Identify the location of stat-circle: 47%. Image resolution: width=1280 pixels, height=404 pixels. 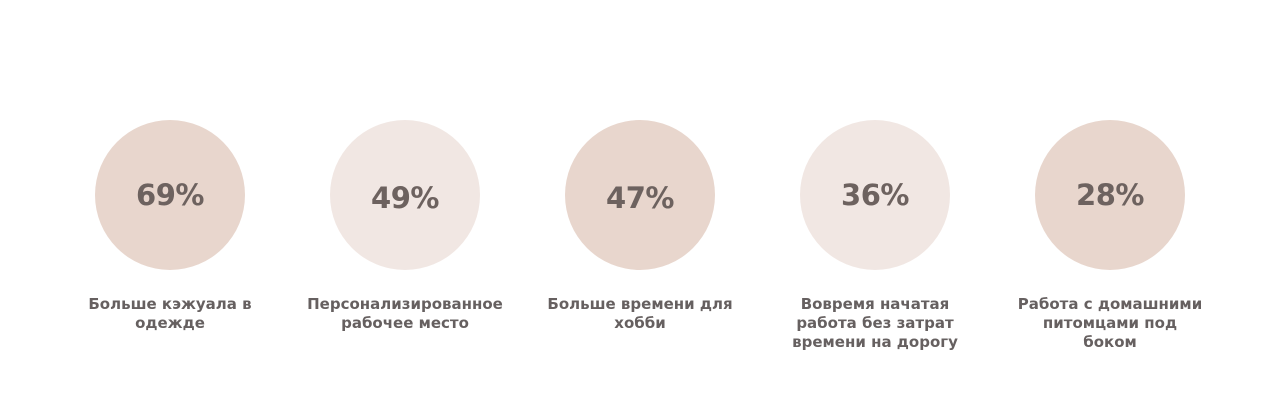
(640, 195).